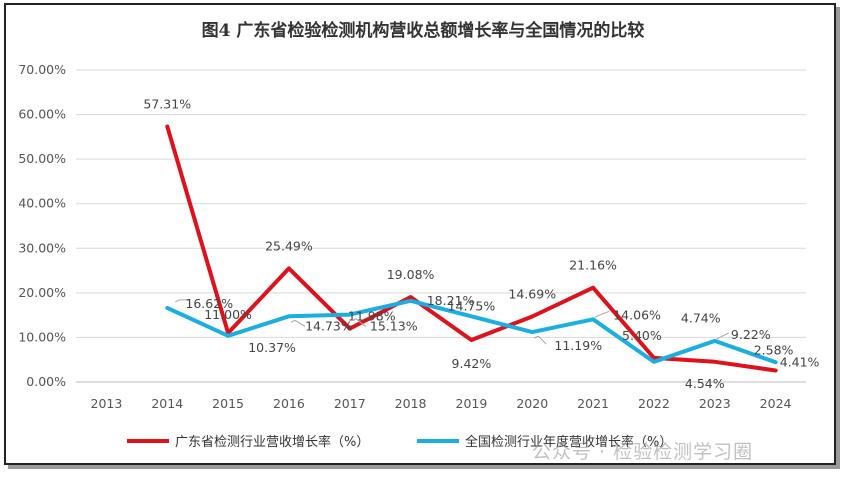  I want to click on x-tick-label: 2019, so click(472, 403).